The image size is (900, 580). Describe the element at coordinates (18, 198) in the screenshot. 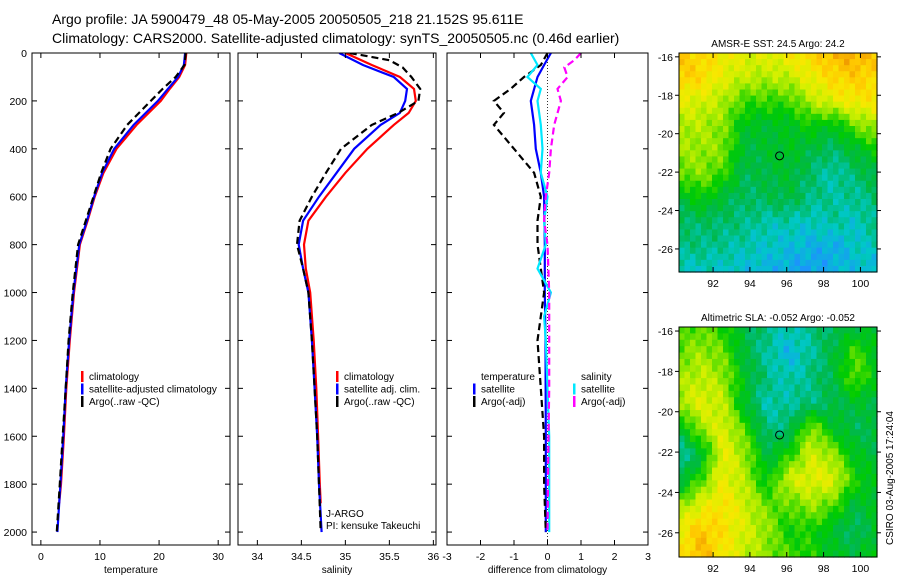

I see `y-tick-label: 600` at that location.